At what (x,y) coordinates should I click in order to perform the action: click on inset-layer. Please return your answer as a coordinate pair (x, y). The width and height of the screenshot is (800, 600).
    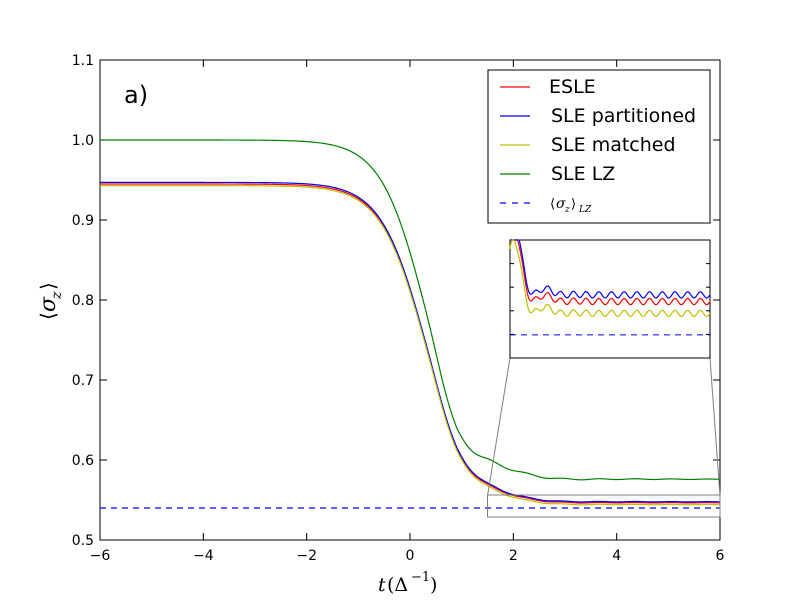
    Looking at the image, I should click on (604, 378).